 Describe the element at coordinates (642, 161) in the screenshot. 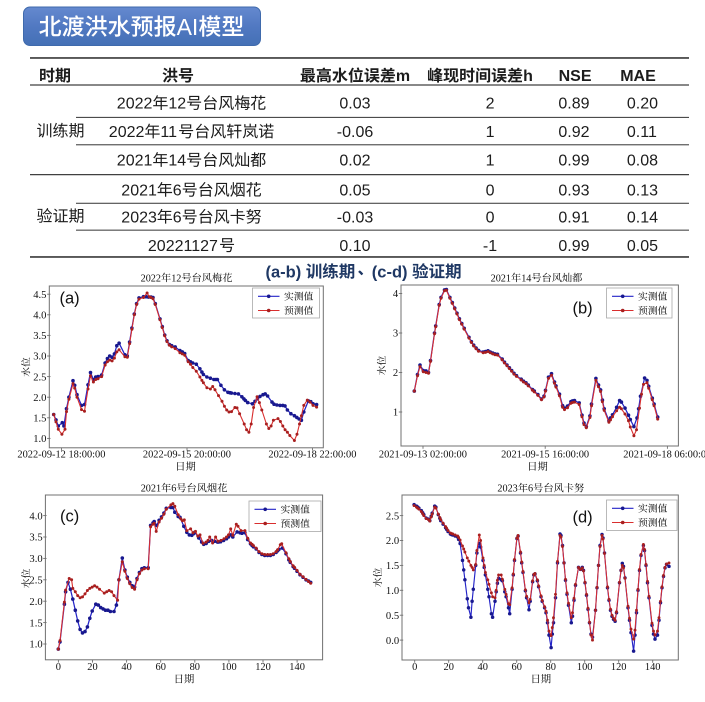

I see `svg-text: 0.08` at that location.